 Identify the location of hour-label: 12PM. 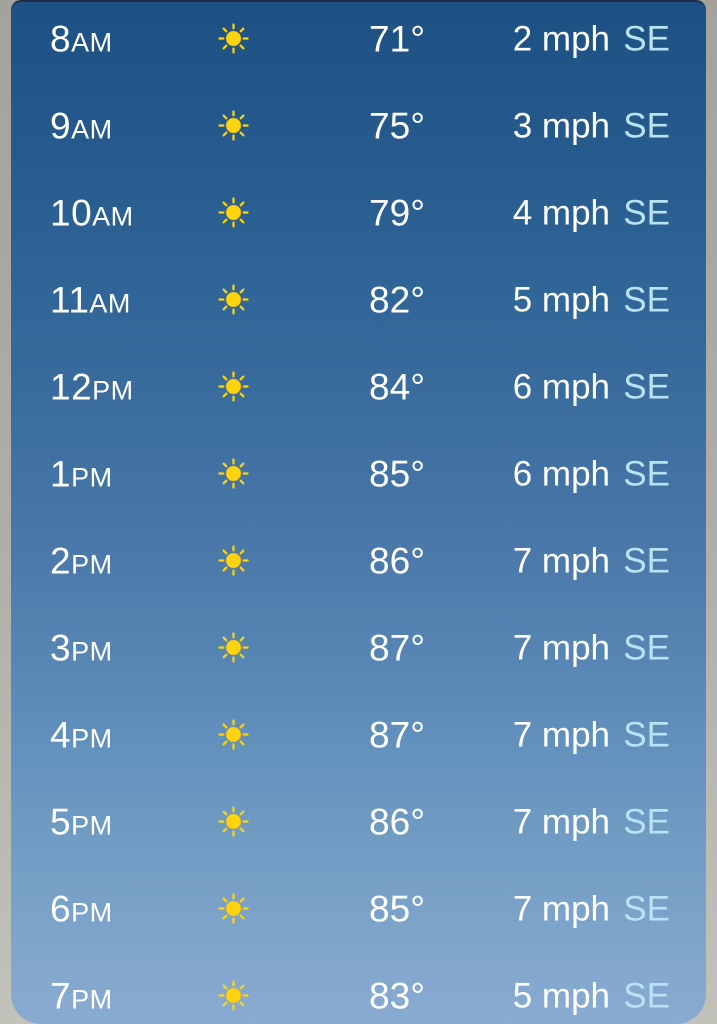
(92, 386).